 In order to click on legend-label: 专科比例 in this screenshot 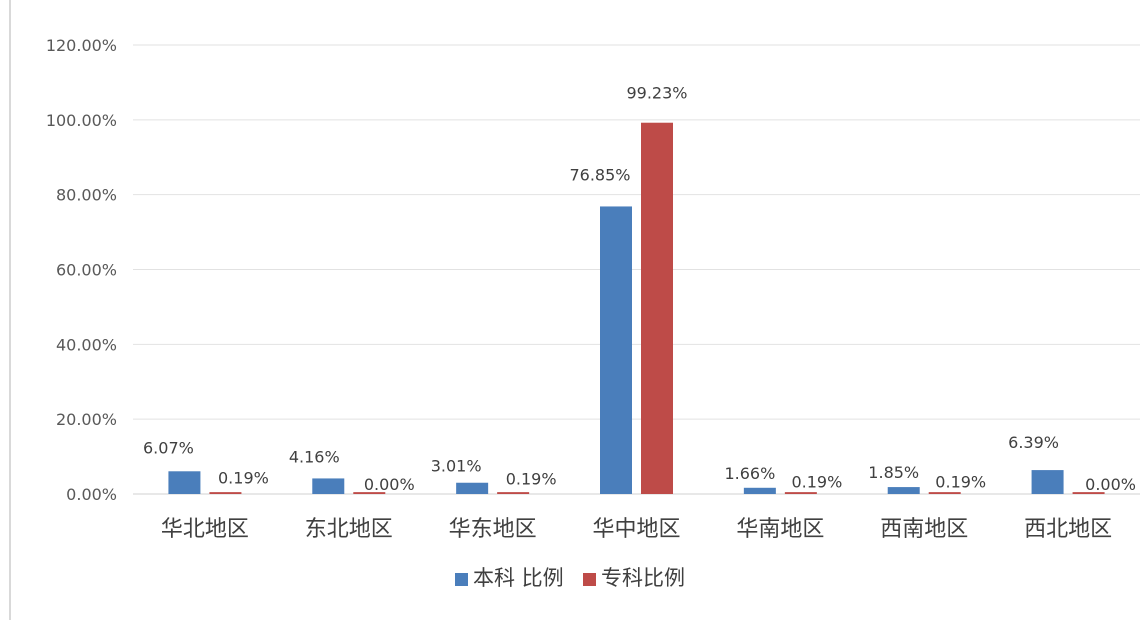, I will do `click(643, 578)`.